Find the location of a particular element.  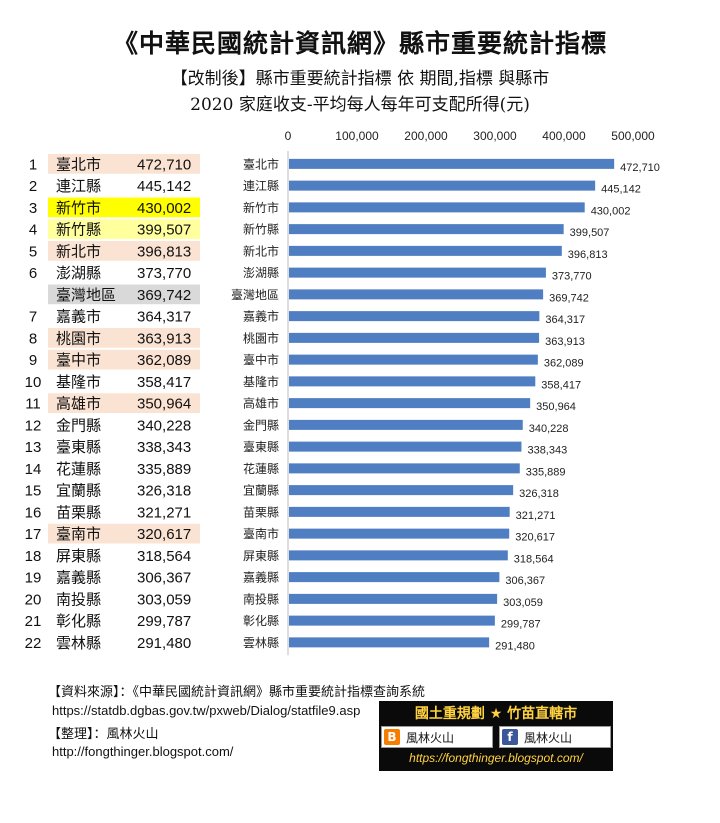

data-label: 362,089 is located at coordinates (564, 364).